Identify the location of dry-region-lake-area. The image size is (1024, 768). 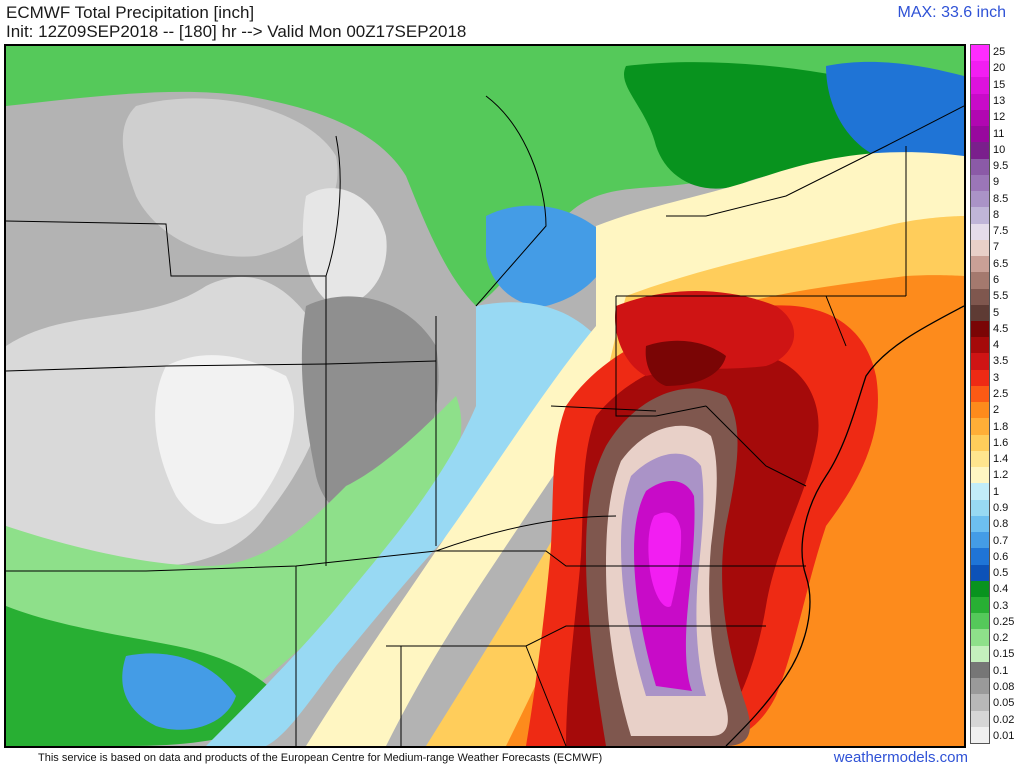
(344, 247).